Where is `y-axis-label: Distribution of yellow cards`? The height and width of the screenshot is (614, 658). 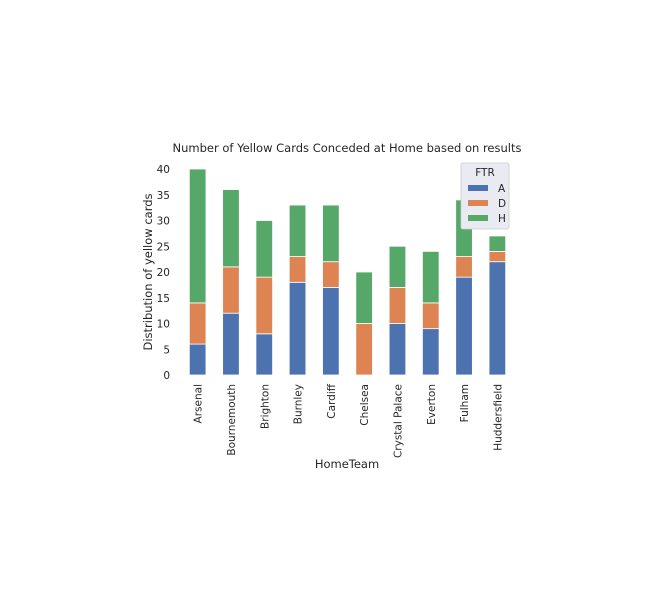 y-axis-label: Distribution of yellow cards is located at coordinates (148, 271).